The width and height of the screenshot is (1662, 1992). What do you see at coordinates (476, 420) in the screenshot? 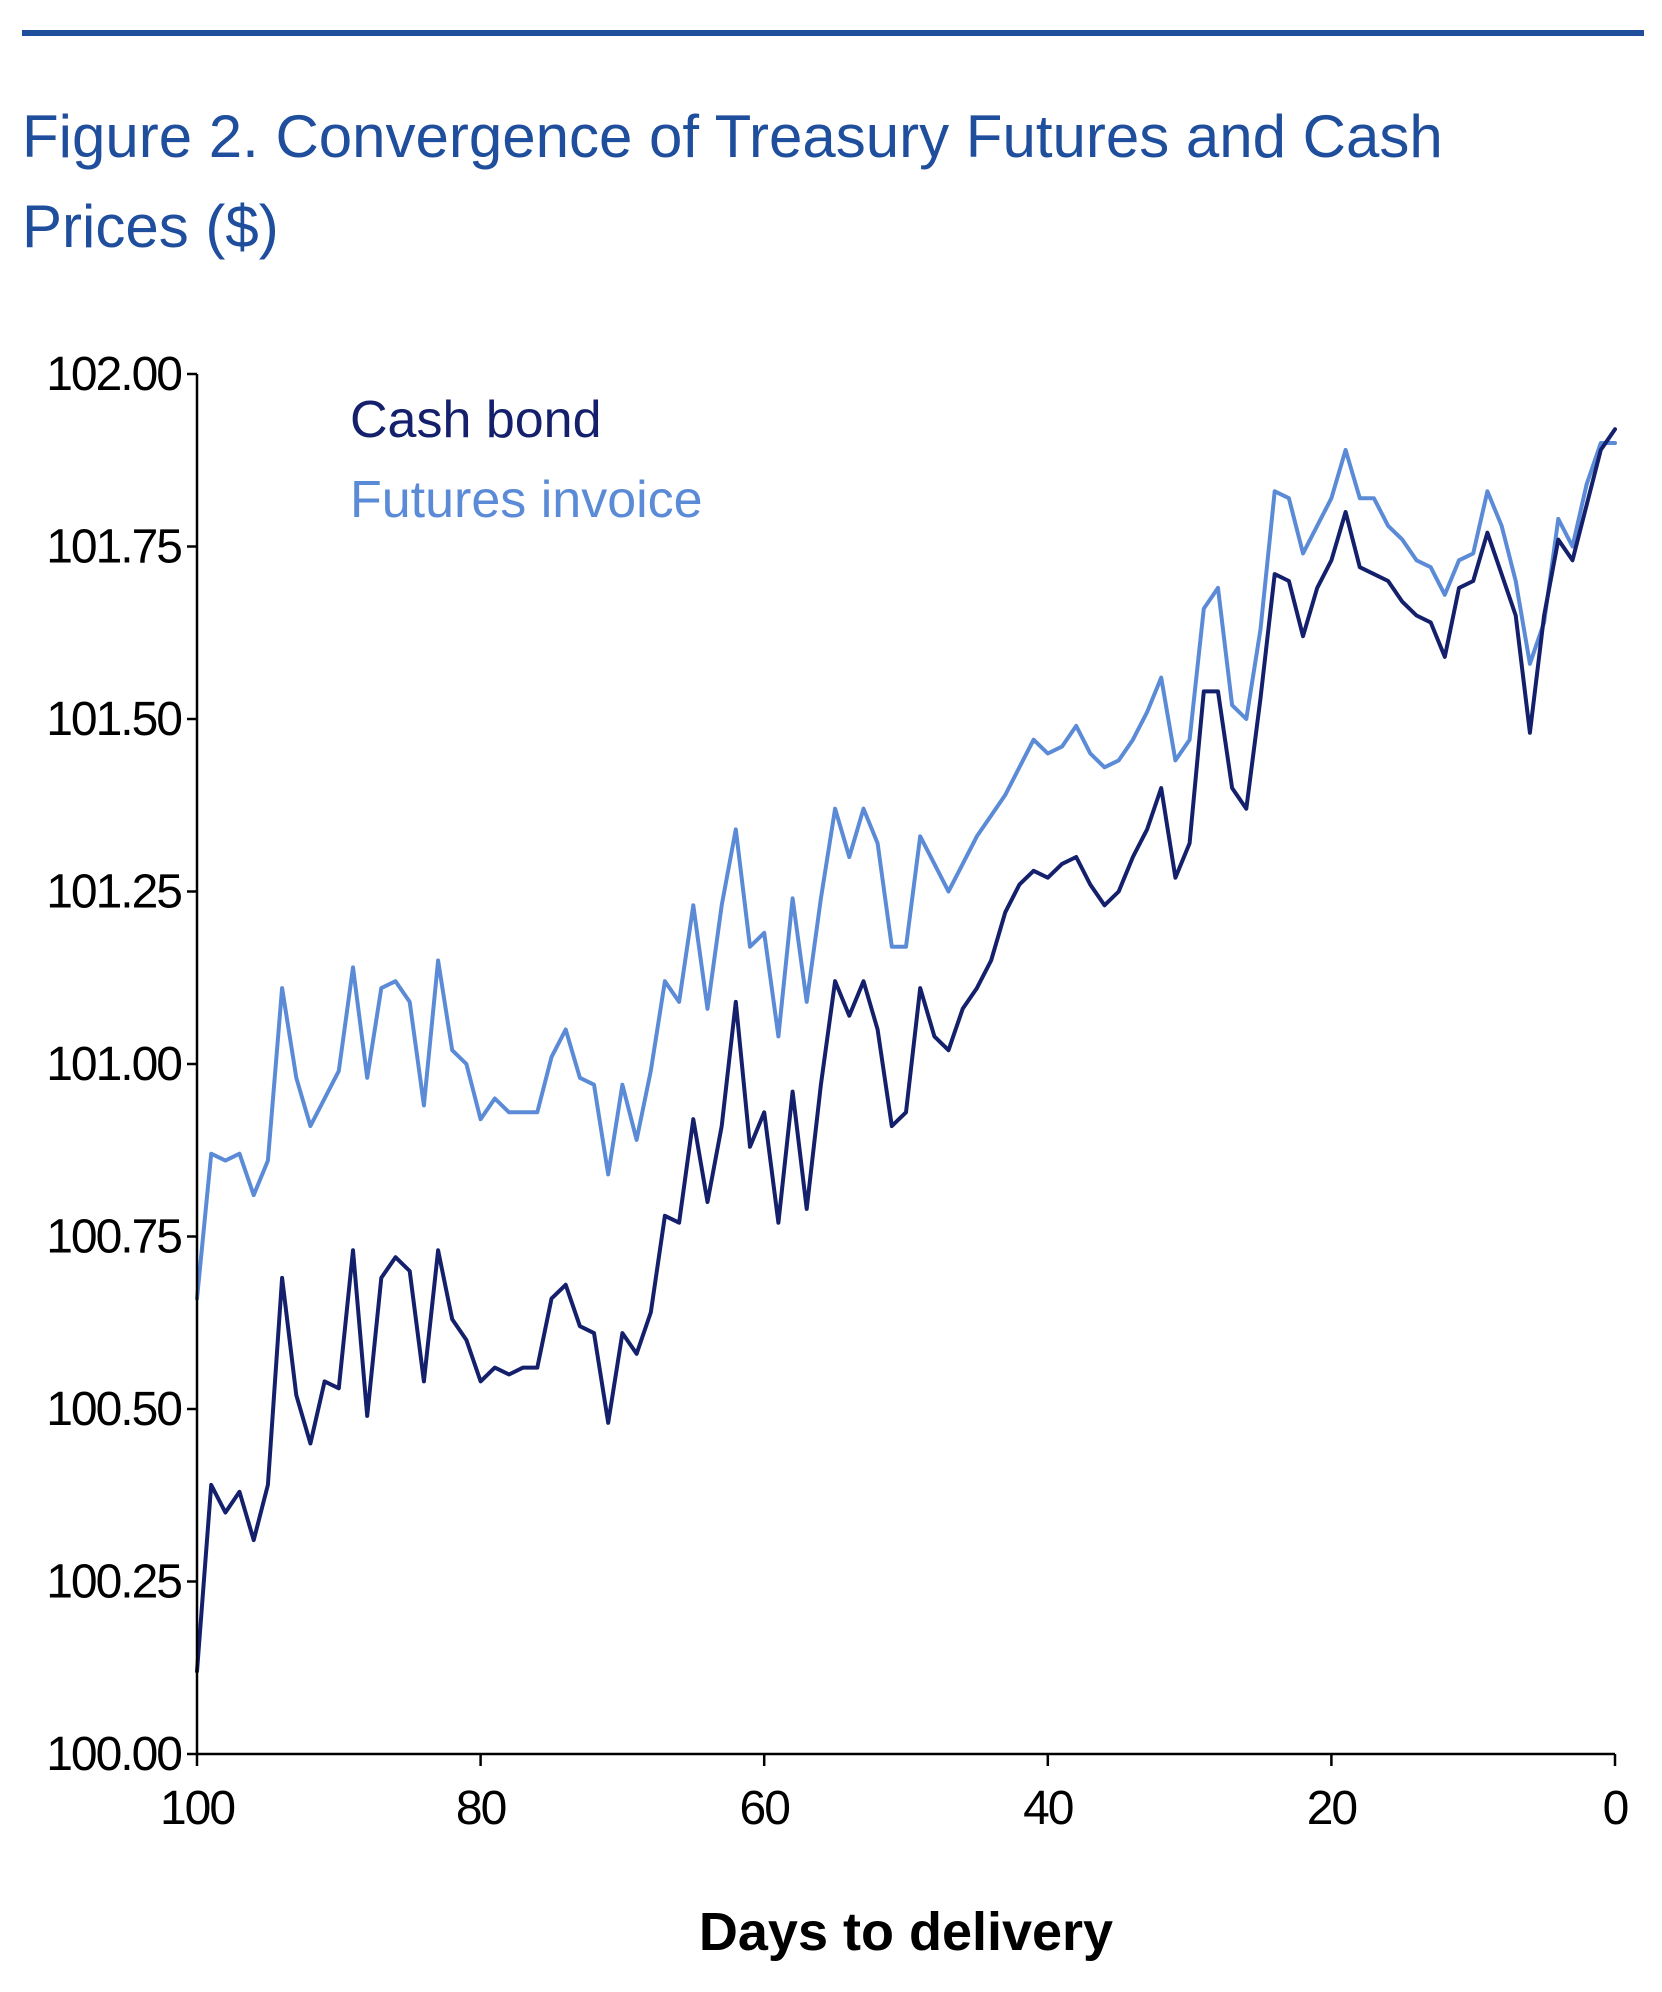
I see `legend-label-cash-bond: Cash bond` at bounding box center [476, 420].